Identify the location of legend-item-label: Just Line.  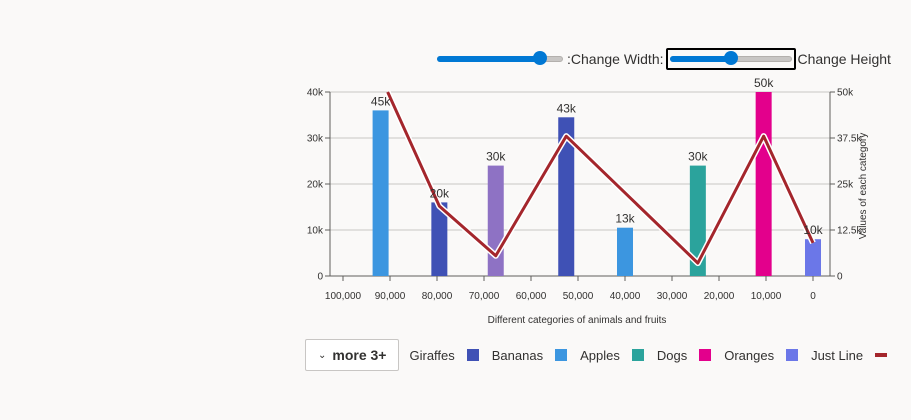
(837, 355).